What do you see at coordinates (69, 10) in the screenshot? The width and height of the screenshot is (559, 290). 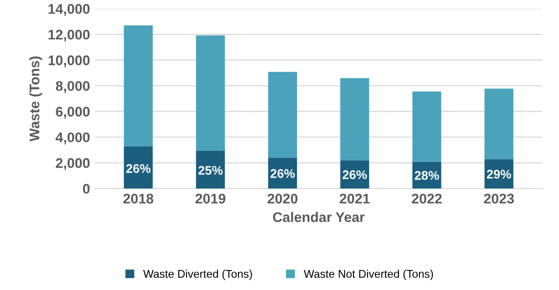 I see `y-tick-label: 14,000` at bounding box center [69, 10].